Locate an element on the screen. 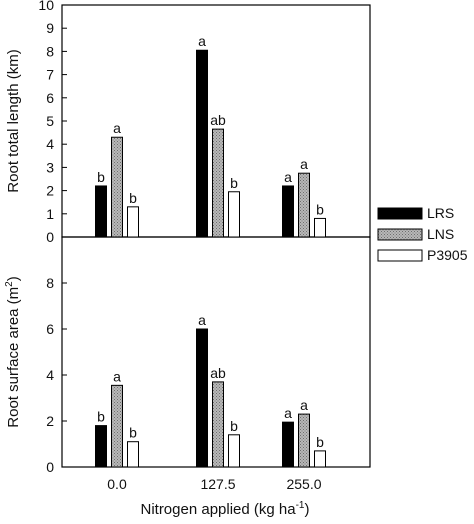 This screenshot has height=524, width=474. y-tick-label: 9 is located at coordinates (50, 28).